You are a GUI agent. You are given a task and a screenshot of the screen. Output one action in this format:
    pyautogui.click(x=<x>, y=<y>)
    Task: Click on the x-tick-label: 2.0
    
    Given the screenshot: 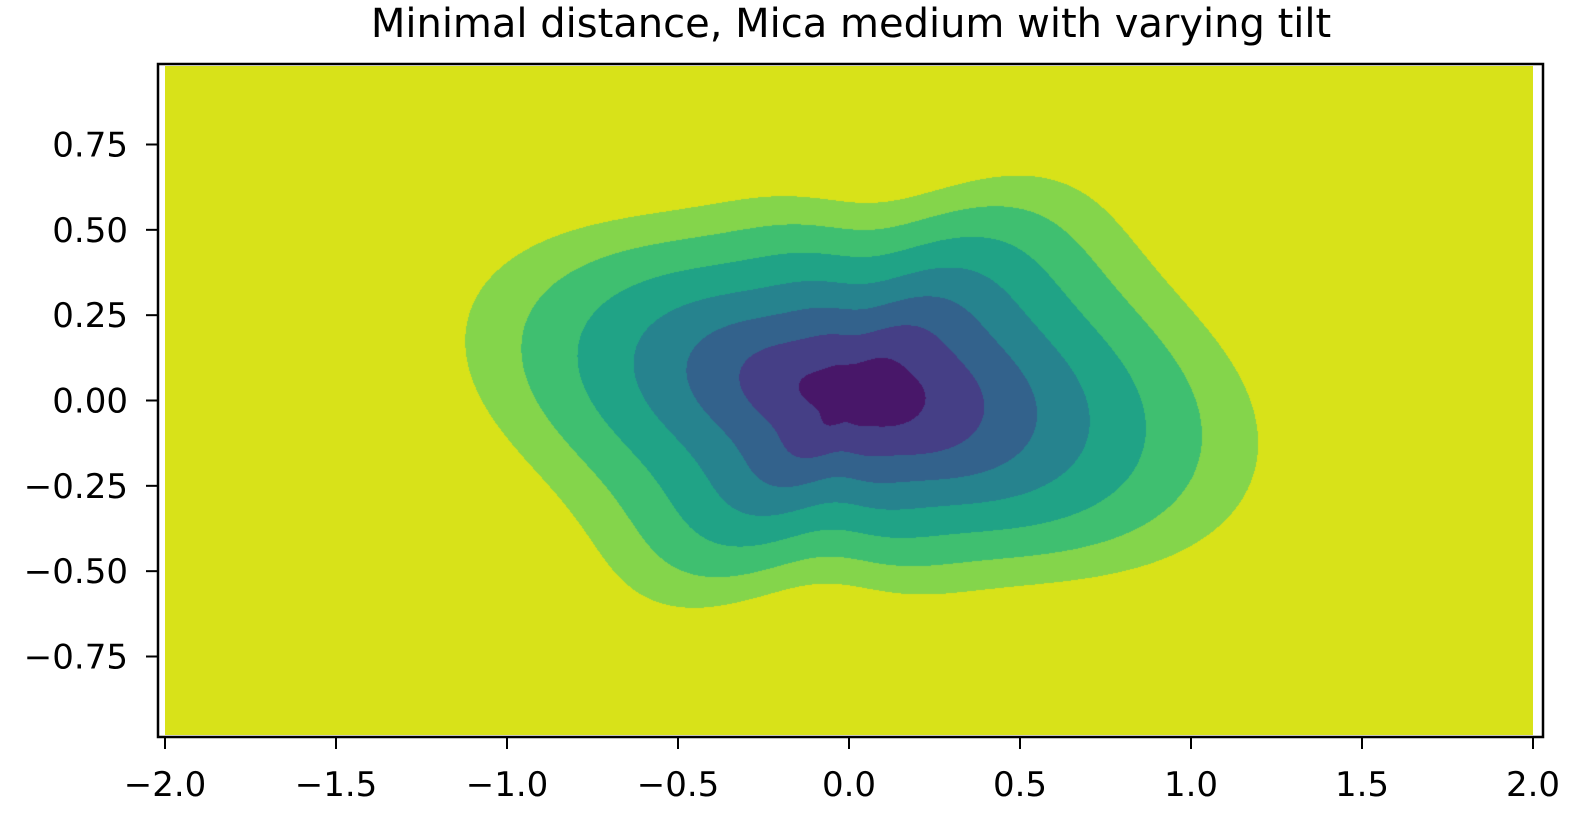 What is the action you would take?
    pyautogui.click(x=1533, y=785)
    